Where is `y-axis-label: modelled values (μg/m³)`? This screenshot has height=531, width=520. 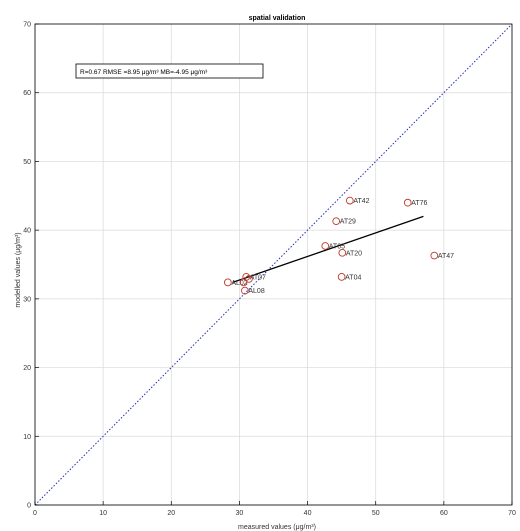
y-axis-label: modelled values (μg/m³) is located at coordinates (18, 269).